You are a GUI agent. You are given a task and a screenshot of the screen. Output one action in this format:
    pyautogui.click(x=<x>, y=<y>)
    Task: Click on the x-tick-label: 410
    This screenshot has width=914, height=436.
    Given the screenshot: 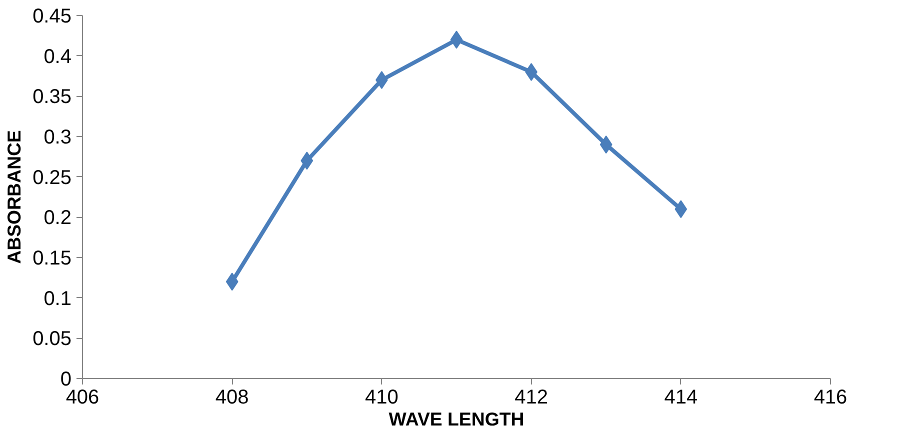 What is the action you would take?
    pyautogui.click(x=381, y=397)
    